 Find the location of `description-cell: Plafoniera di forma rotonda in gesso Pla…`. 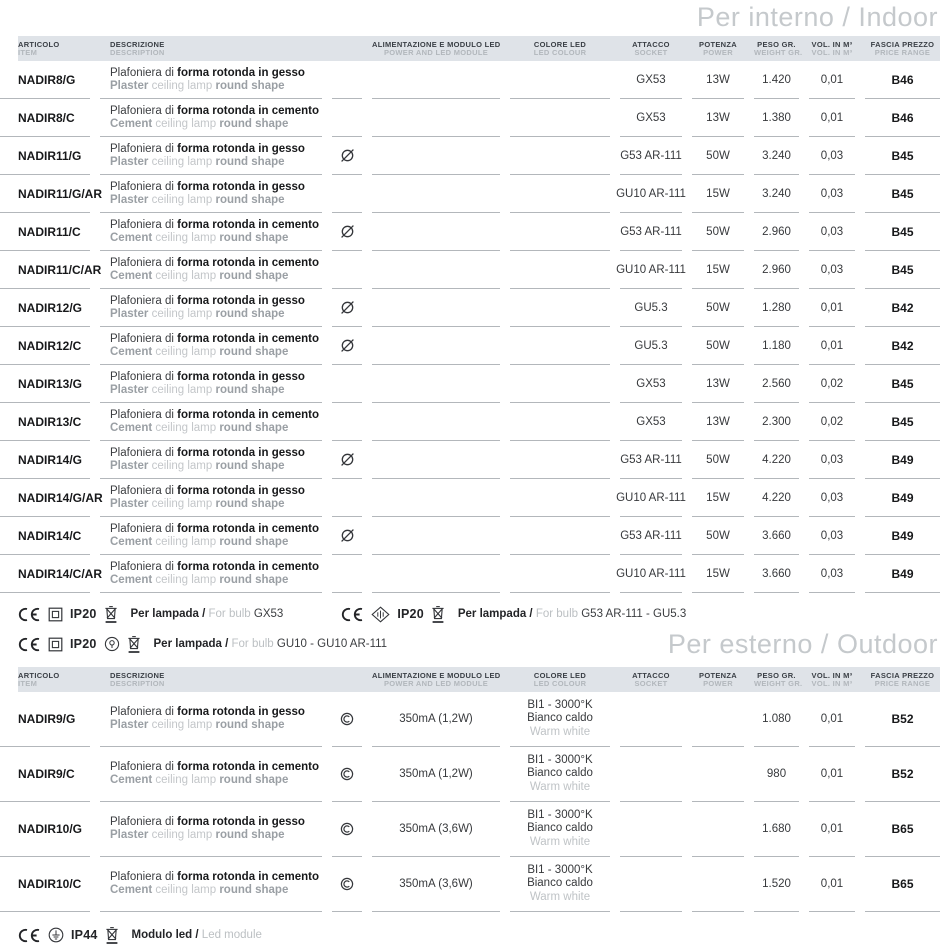

description-cell: Plafoniera di forma rotonda in gesso Pla… is located at coordinates (211, 829).